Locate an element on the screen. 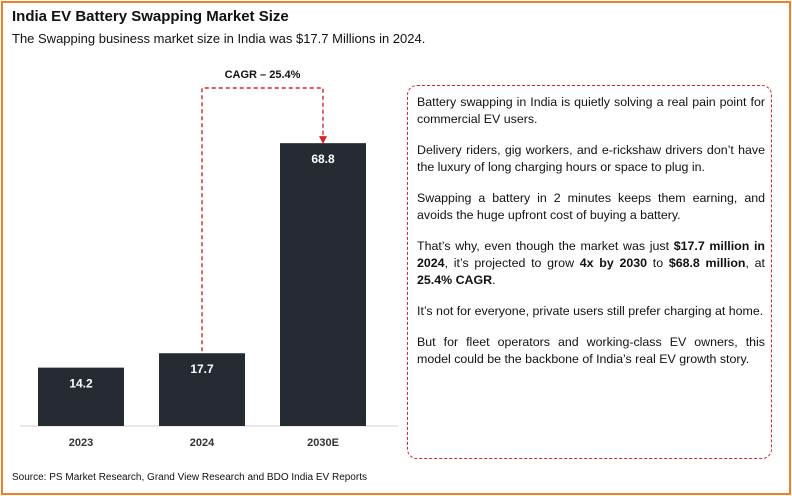  cagr-arrow is located at coordinates (264, 219).